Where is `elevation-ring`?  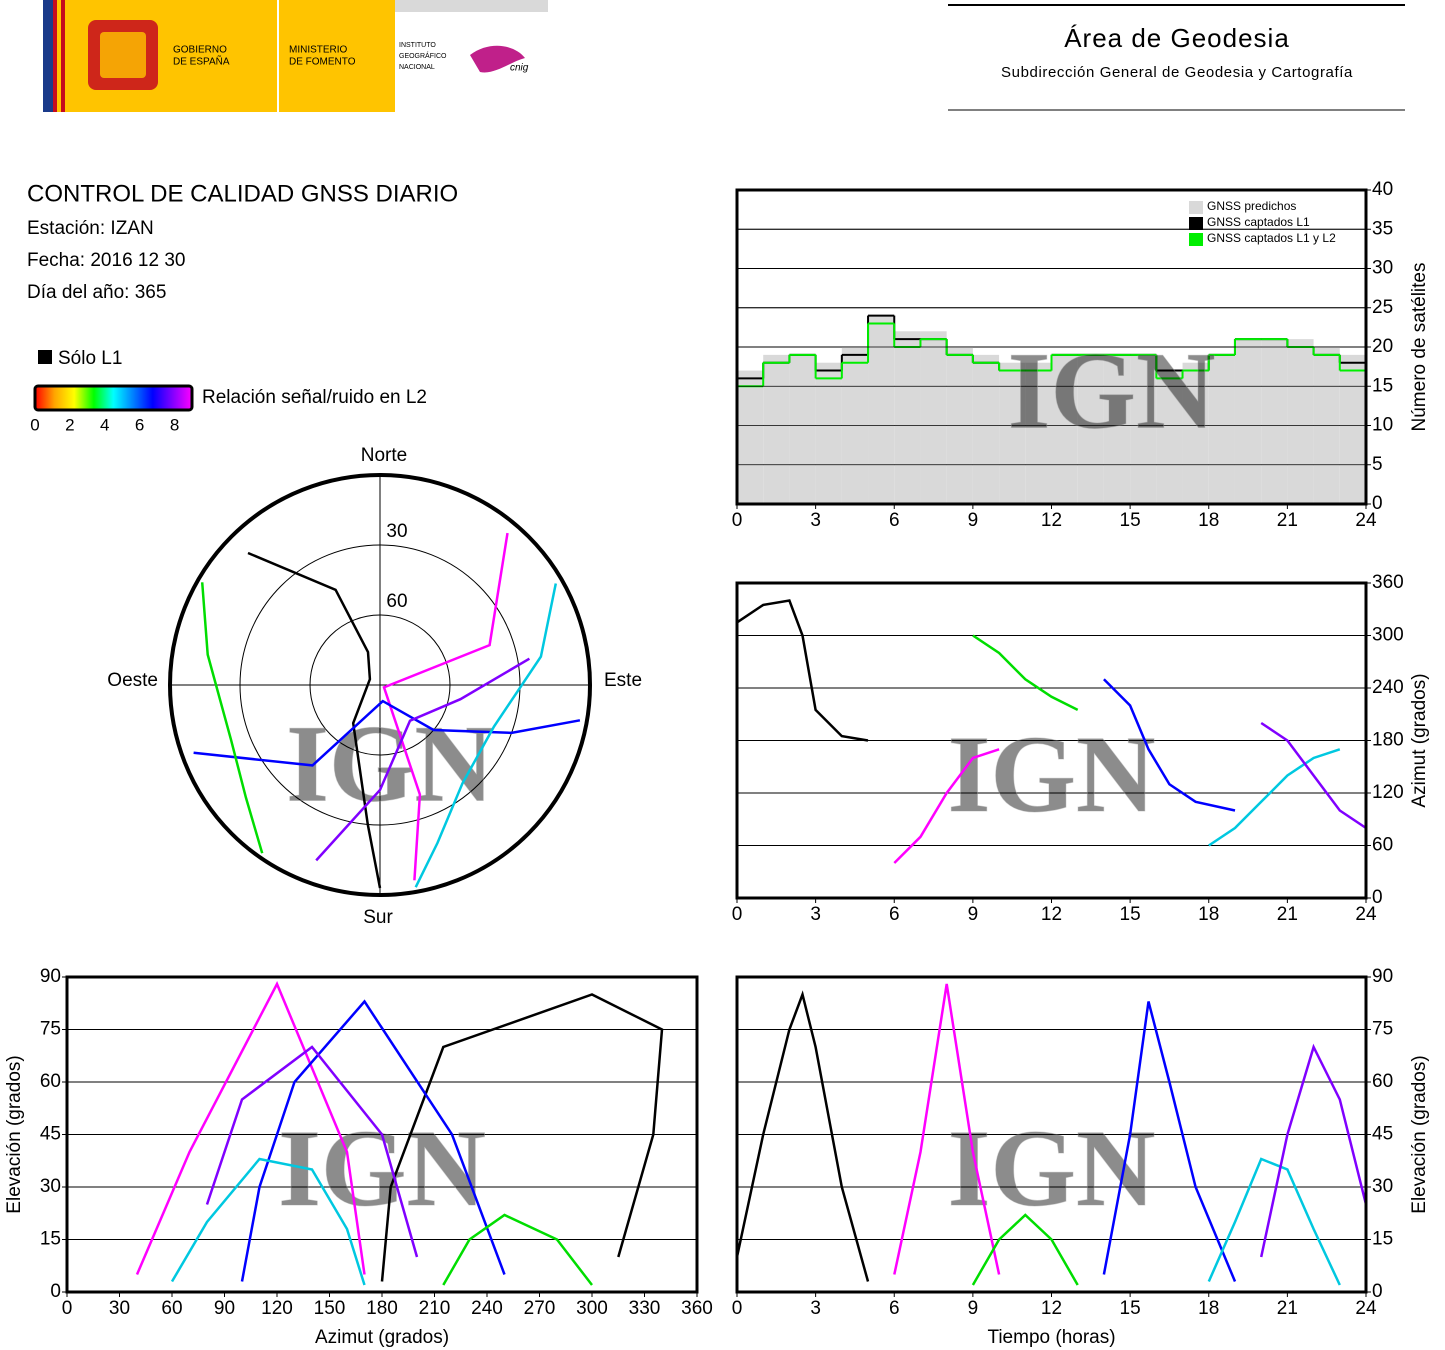 elevation-ring is located at coordinates (380, 685).